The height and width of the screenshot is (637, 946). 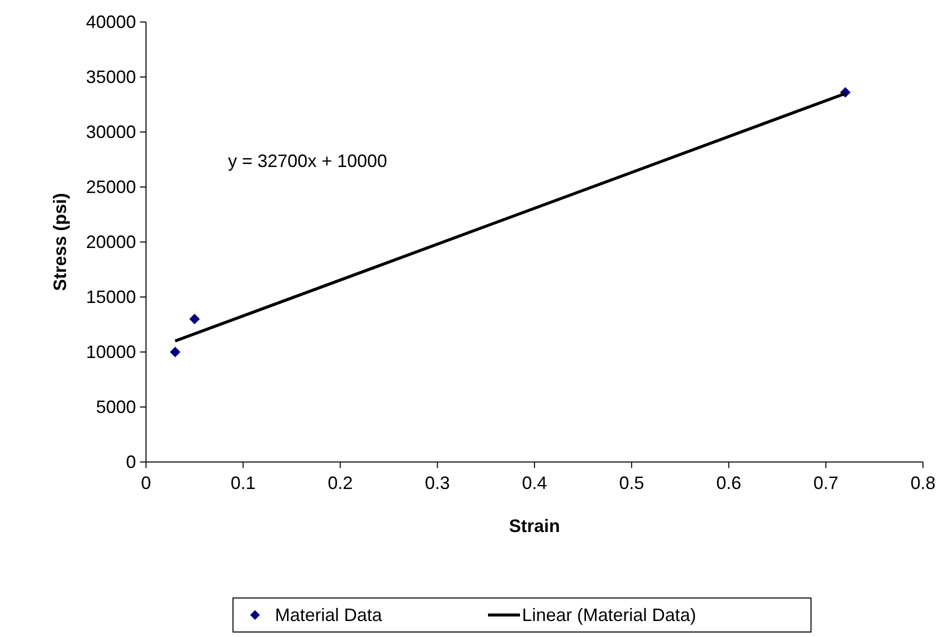 What do you see at coordinates (534, 526) in the screenshot?
I see `x-axis-title: Strain` at bounding box center [534, 526].